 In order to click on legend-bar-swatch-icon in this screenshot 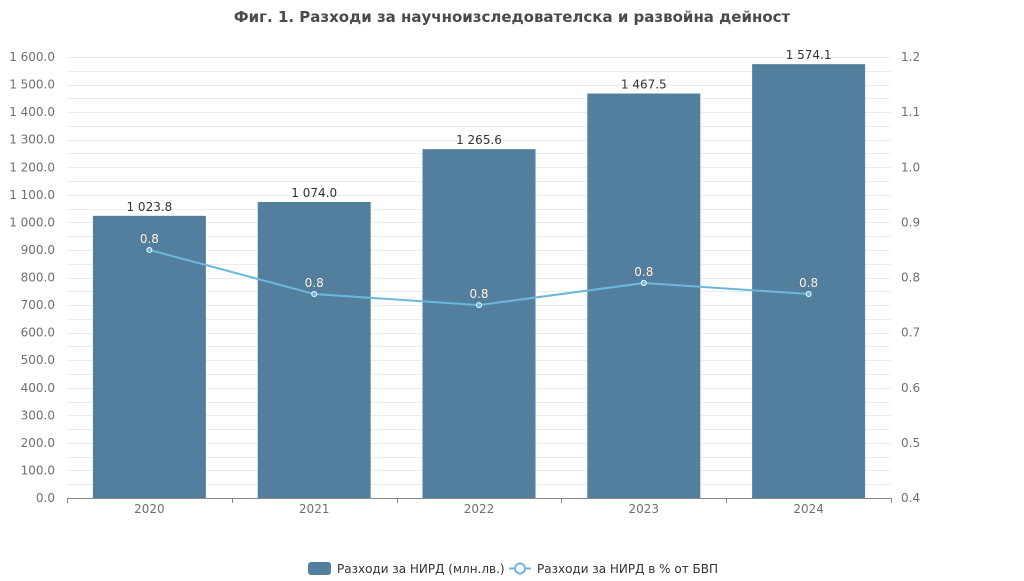, I will do `click(319, 568)`.